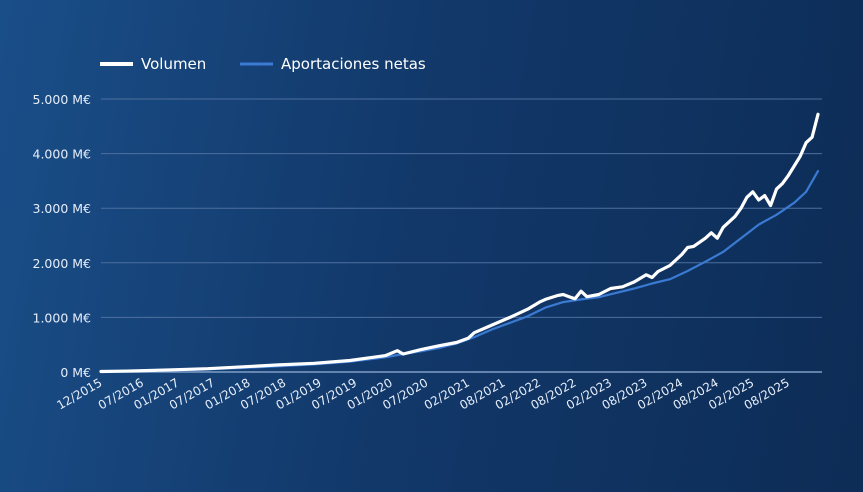 The height and width of the screenshot is (492, 863). What do you see at coordinates (62, 208) in the screenshot?
I see `y-tick-label: 3.000 M€` at bounding box center [62, 208].